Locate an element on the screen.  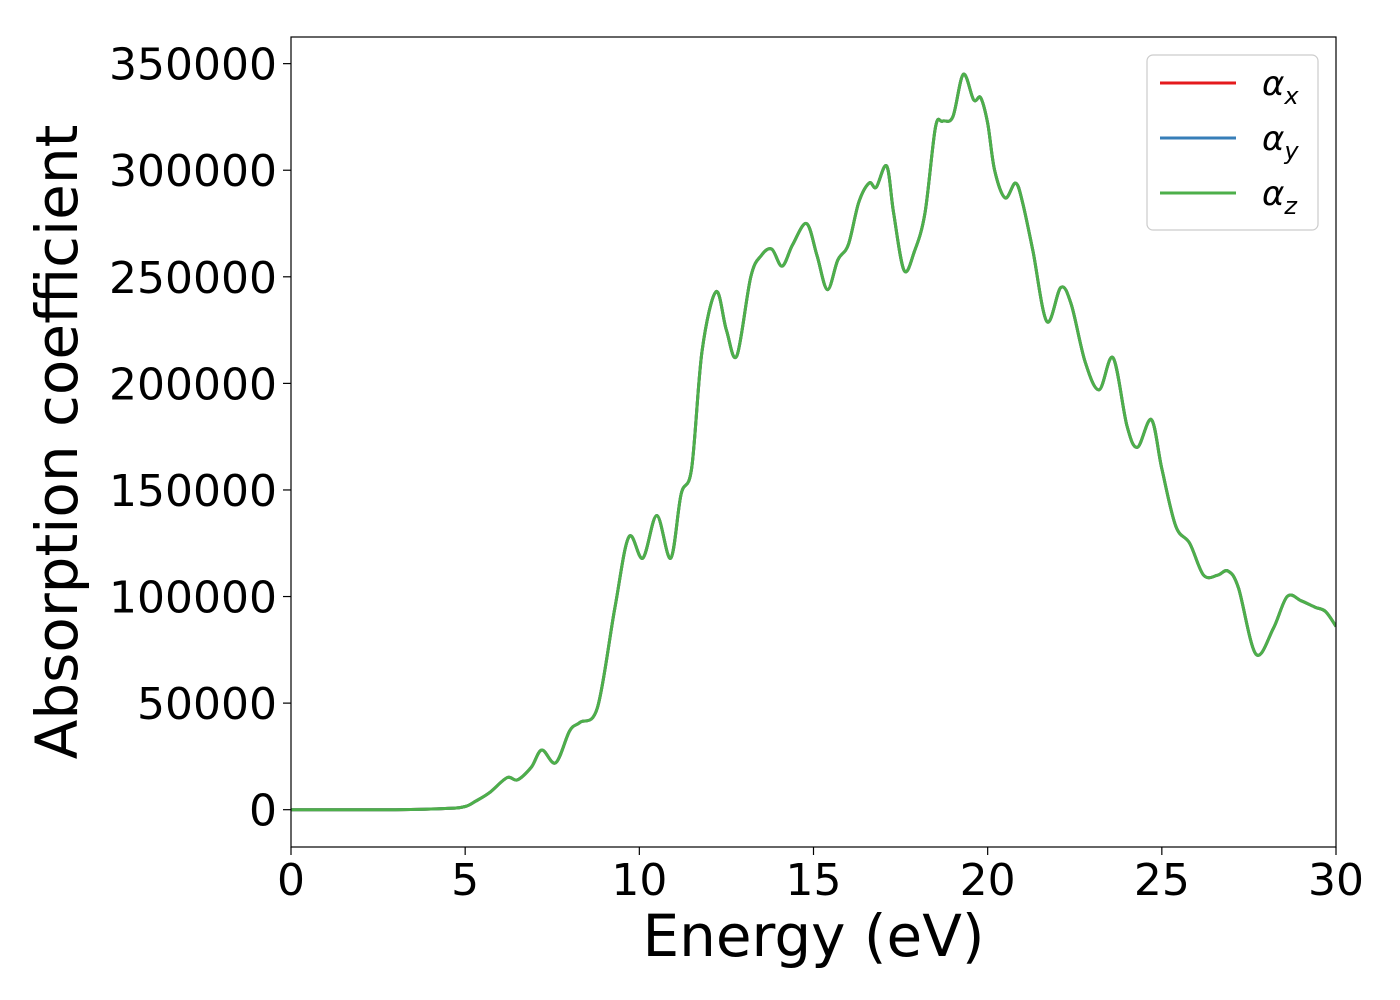
legend-label-3: αz is located at coordinates (1280, 197).